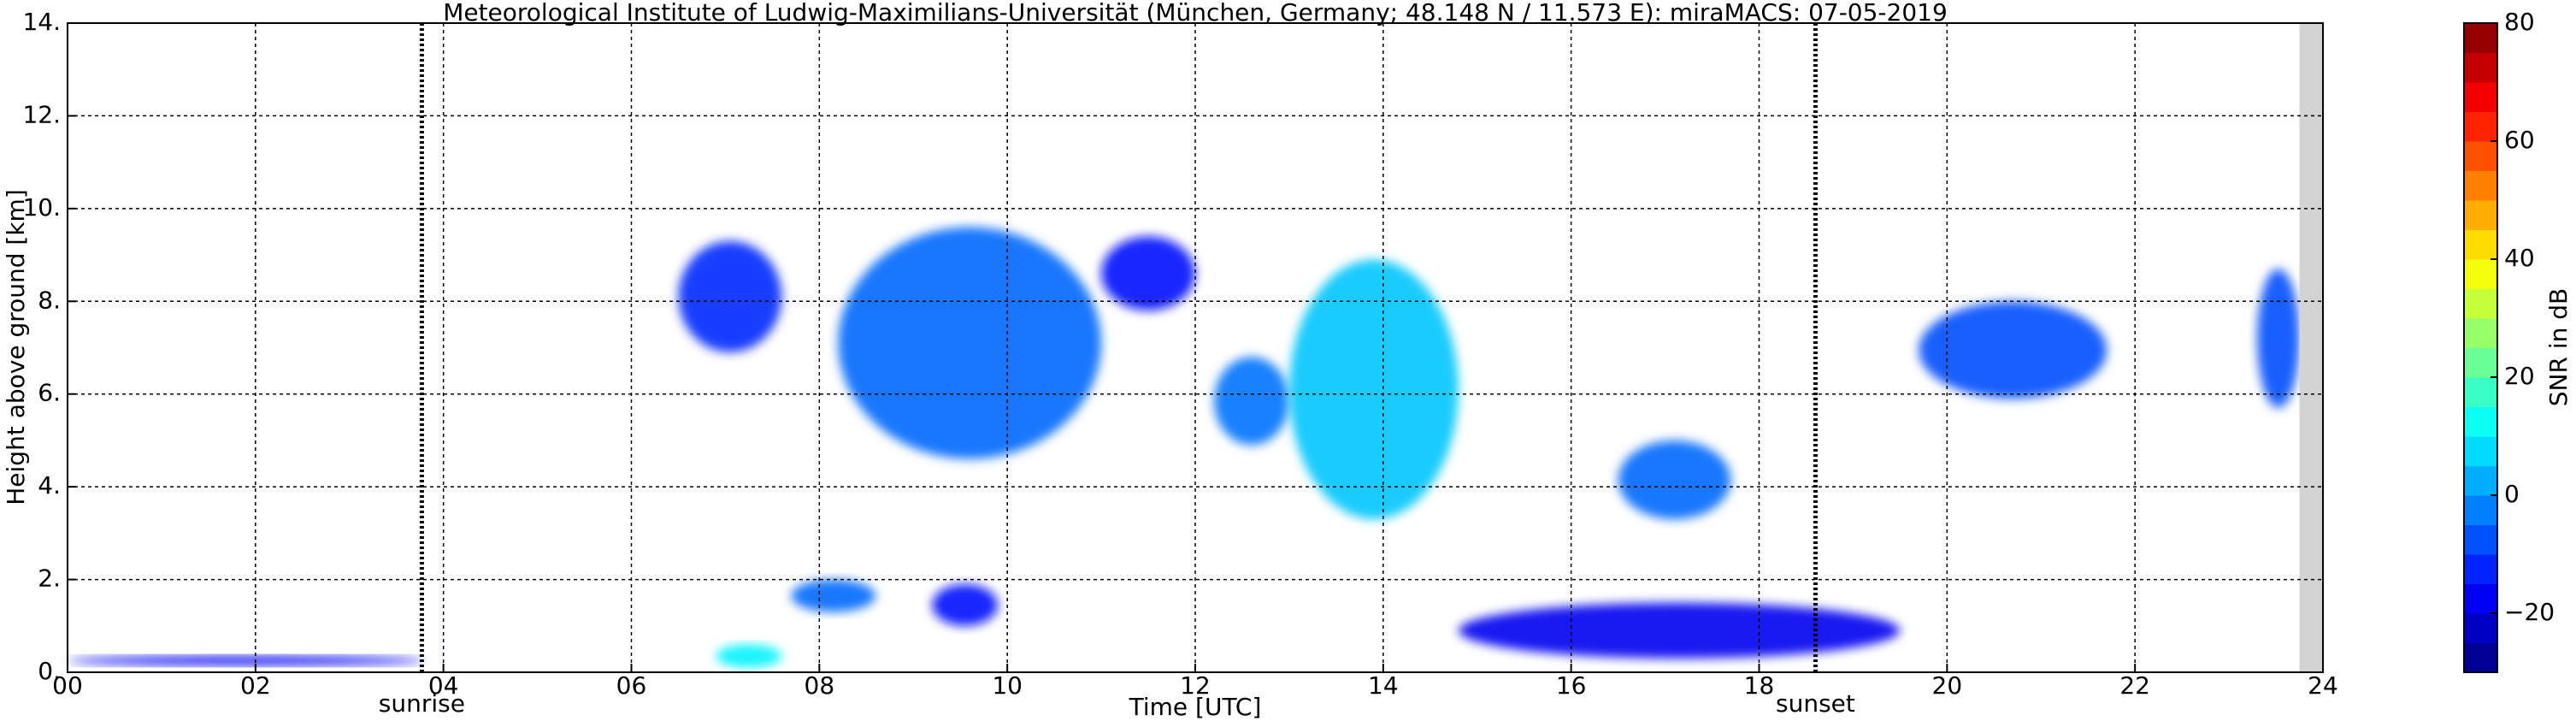 This screenshot has height=727, width=2576. What do you see at coordinates (2311, 347) in the screenshot?
I see `no-data-band` at bounding box center [2311, 347].